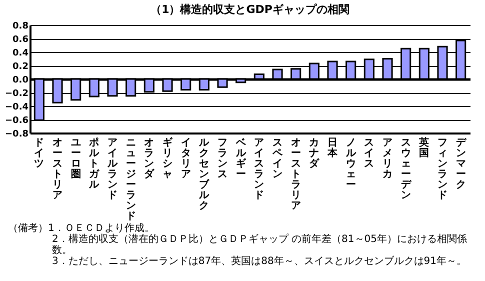 The image size is (485, 281). What do you see at coordinates (20, 27) in the screenshot?
I see `y-tick-label: 0.8` at bounding box center [20, 27].